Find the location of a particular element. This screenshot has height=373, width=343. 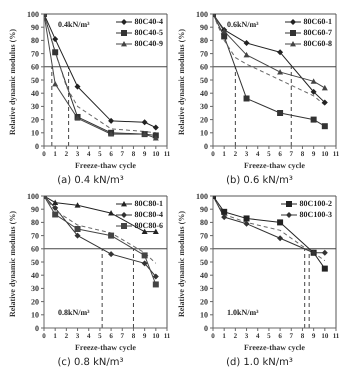

annotation: 0.4kN/m³ is located at coordinates (74, 24).